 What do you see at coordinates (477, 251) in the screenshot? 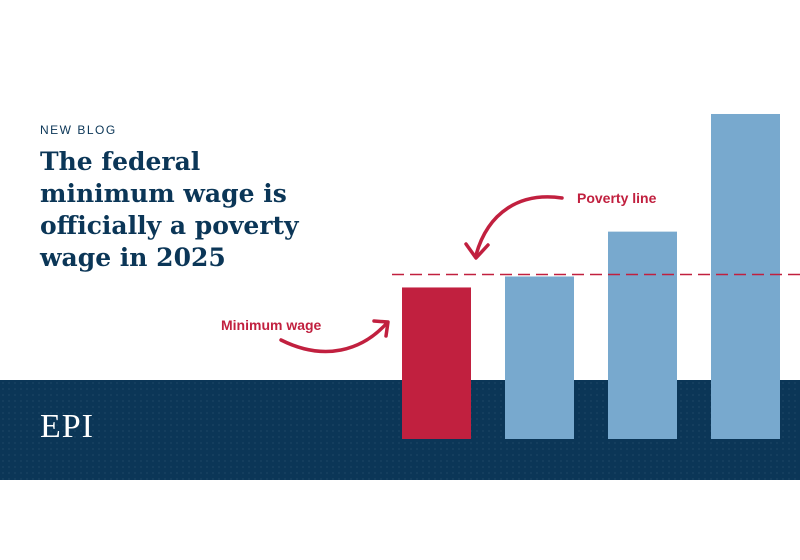
I see `poverty-line-arrowhead` at bounding box center [477, 251].